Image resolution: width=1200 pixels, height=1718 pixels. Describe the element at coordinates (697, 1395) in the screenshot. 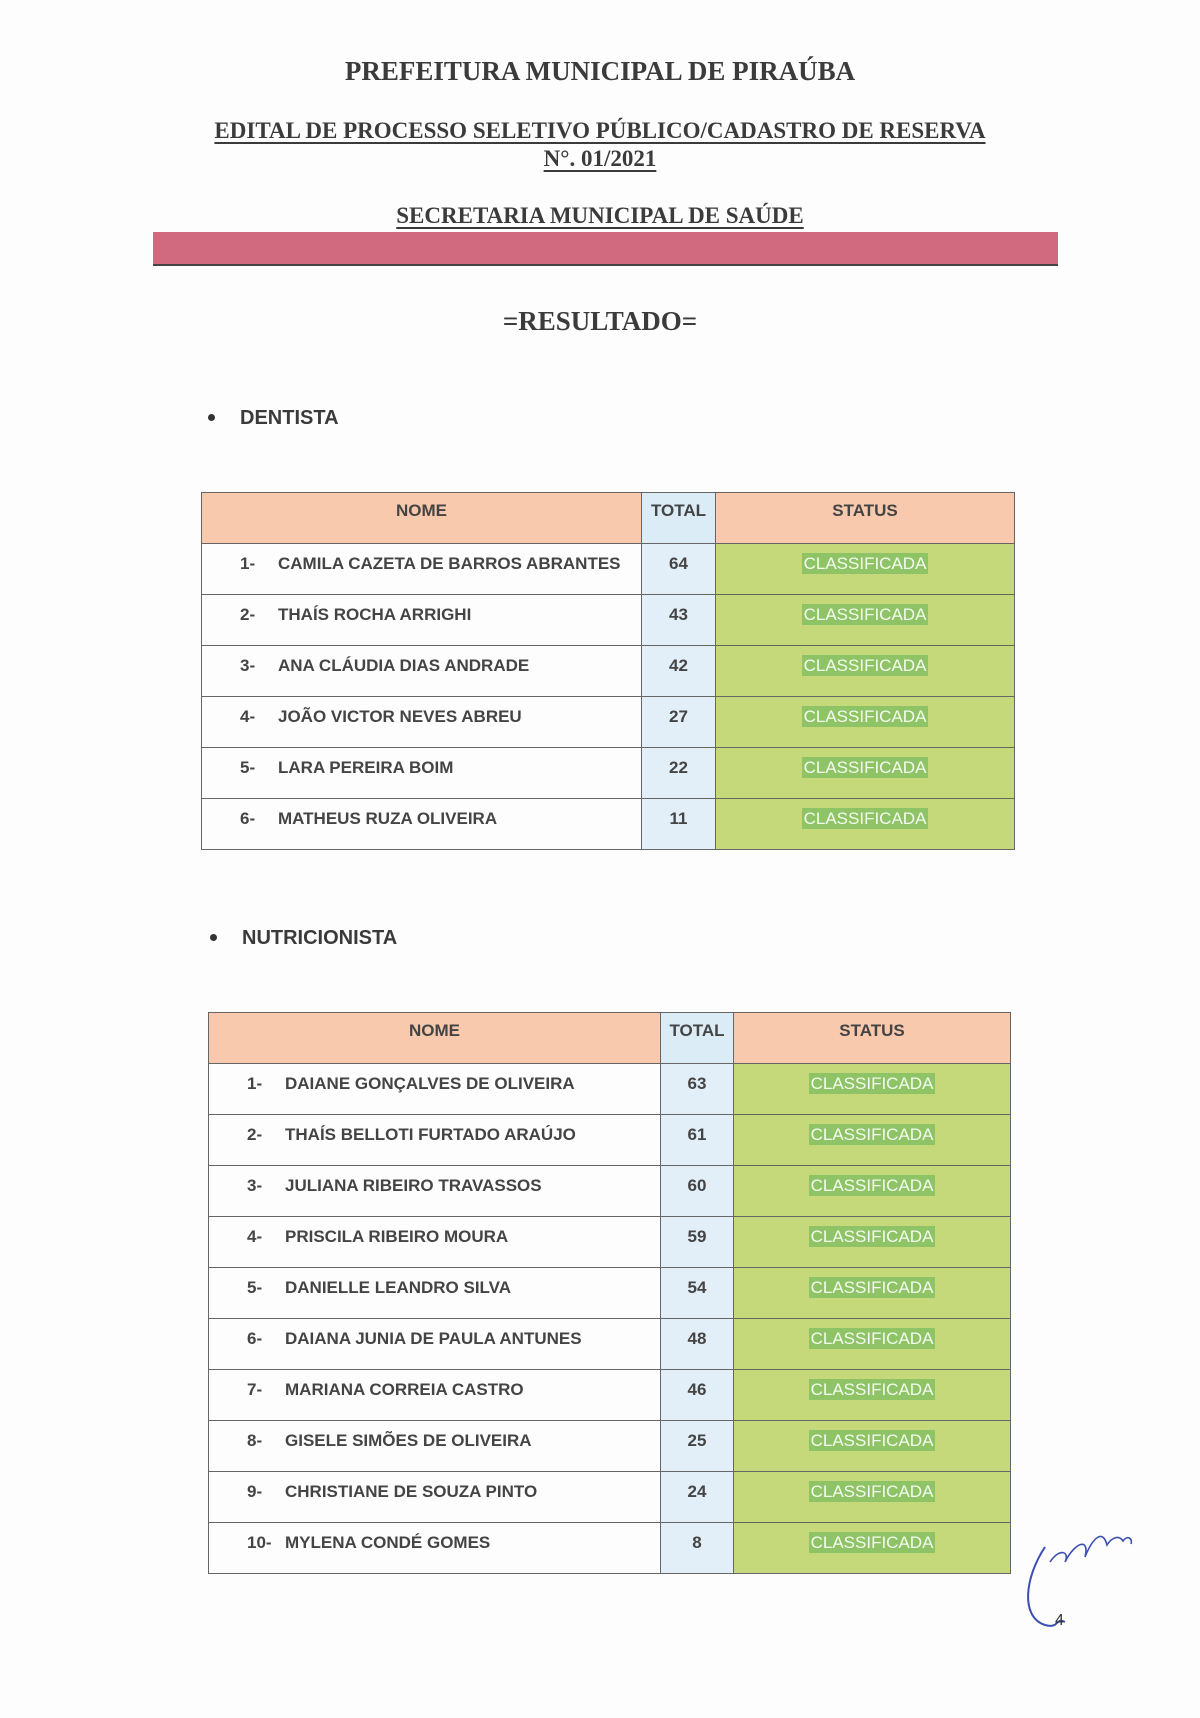

I see `total-cell: 46` at that location.